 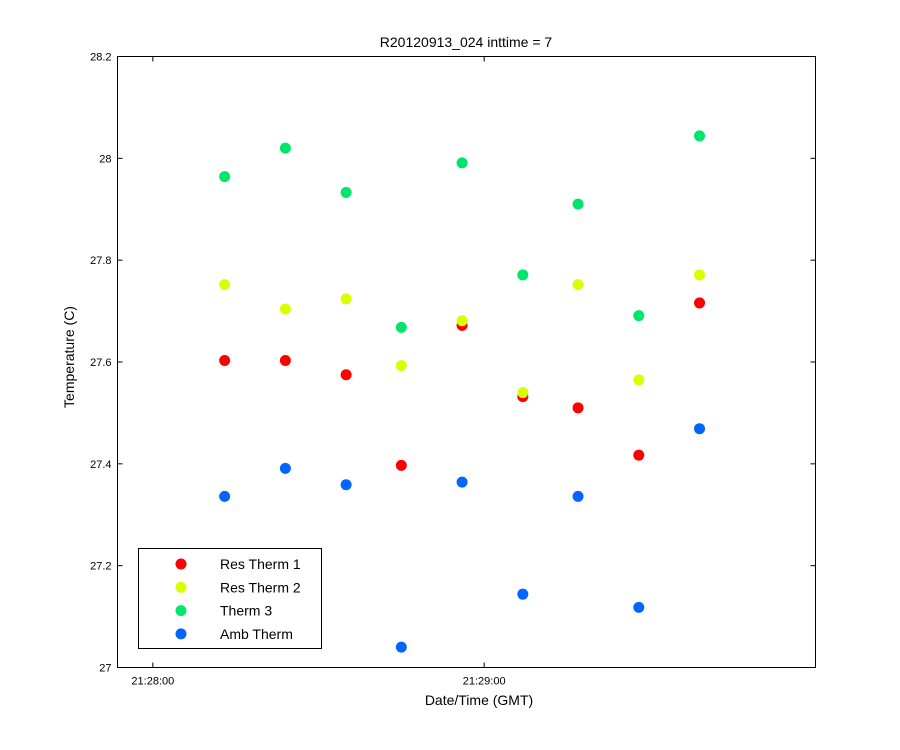 What do you see at coordinates (100, 363) in the screenshot?
I see `y-tick-label: 27.6` at bounding box center [100, 363].